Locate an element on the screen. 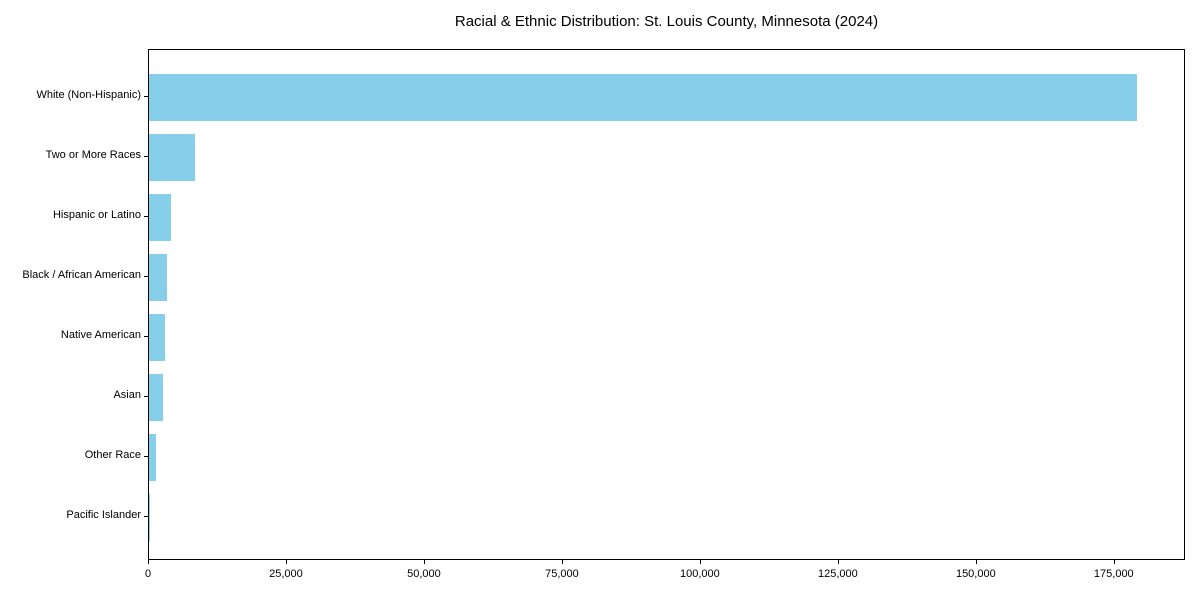 This screenshot has height=600, width=1200. bar-black-african-american is located at coordinates (158, 277).